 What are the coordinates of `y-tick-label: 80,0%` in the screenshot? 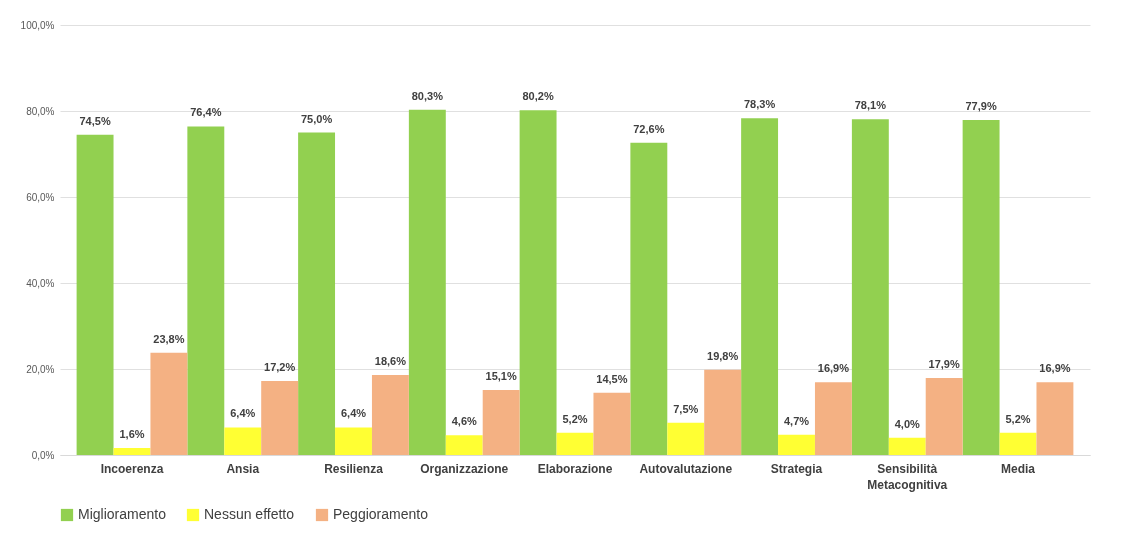 It's located at (40, 111).